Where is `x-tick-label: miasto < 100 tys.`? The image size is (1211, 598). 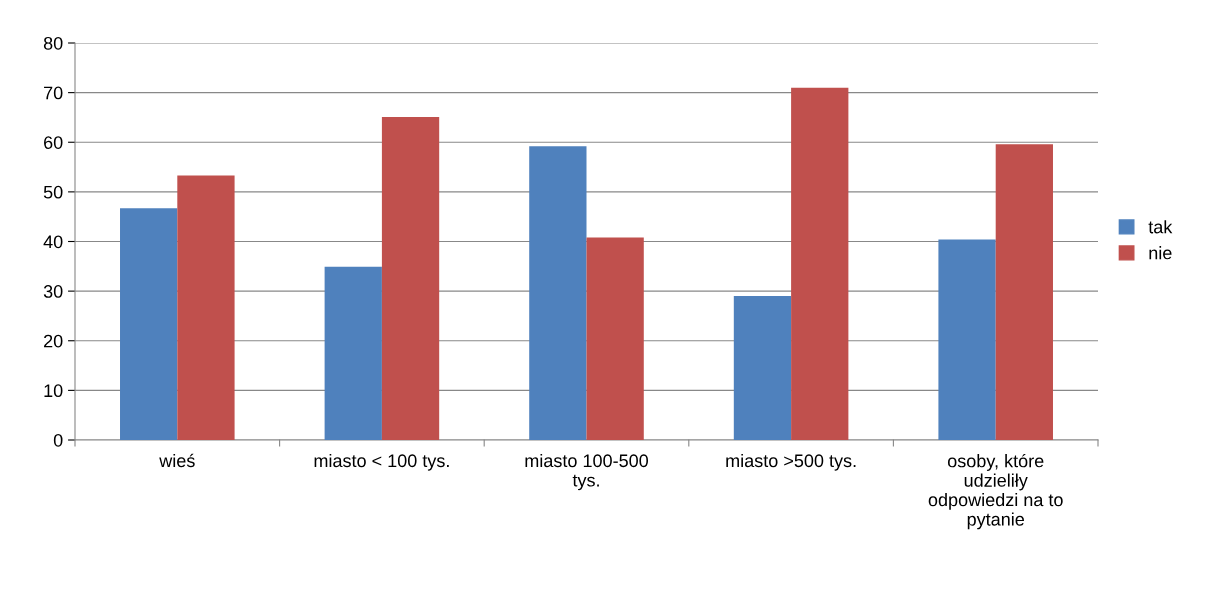 x-tick-label: miasto < 100 tys. is located at coordinates (381, 462).